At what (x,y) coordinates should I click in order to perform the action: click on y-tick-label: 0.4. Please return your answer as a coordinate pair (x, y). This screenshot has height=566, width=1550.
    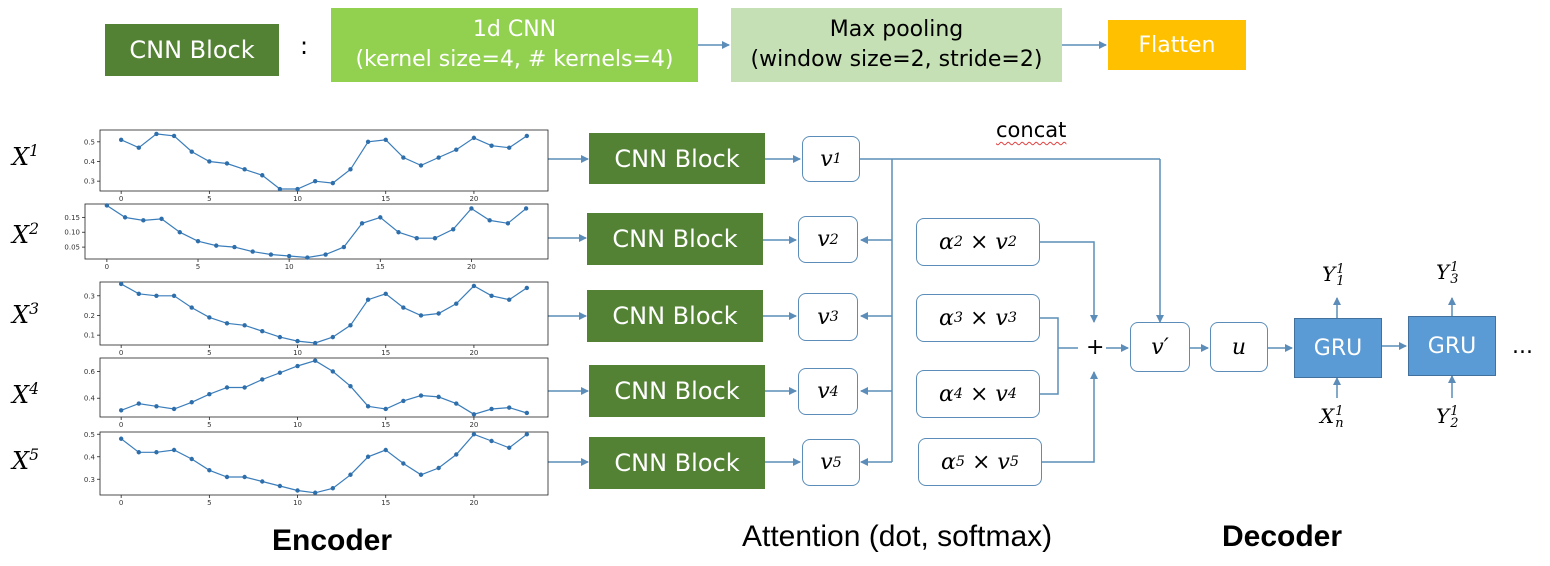
    Looking at the image, I should click on (90, 399).